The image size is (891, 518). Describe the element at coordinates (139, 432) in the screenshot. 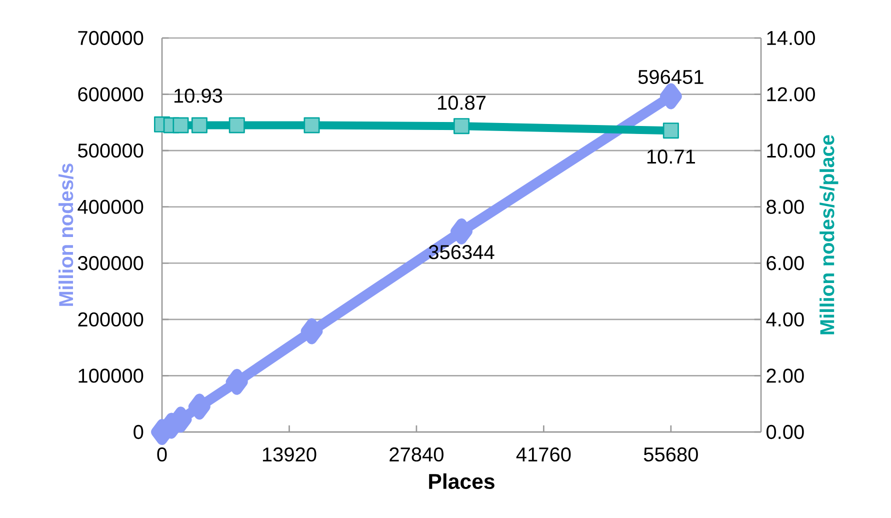

I see `y-tick-label: 0` at that location.